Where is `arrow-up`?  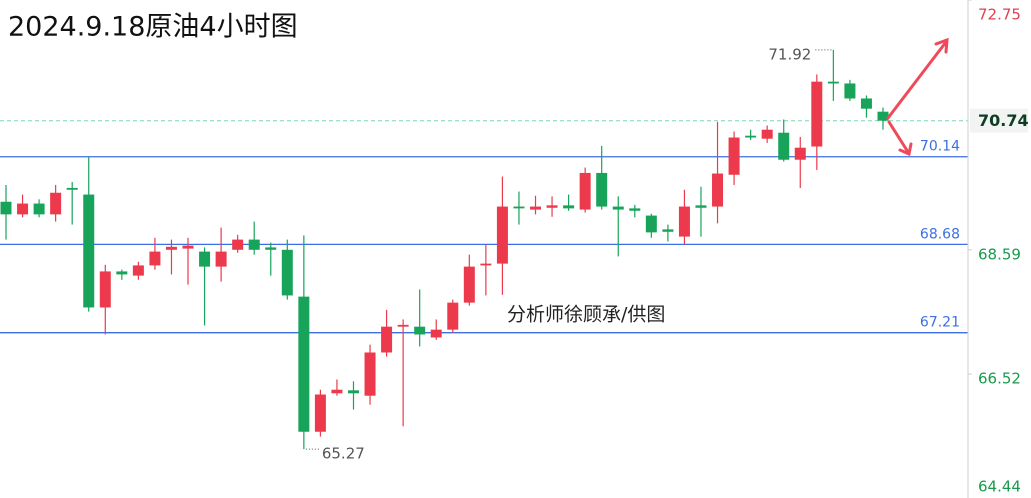
arrow-up is located at coordinates (917, 80).